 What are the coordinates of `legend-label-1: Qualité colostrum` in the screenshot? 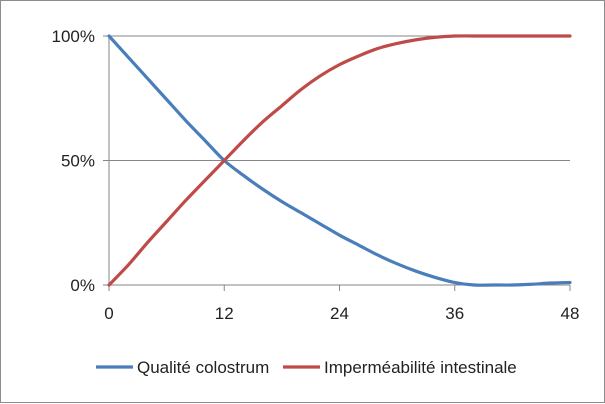 It's located at (203, 367).